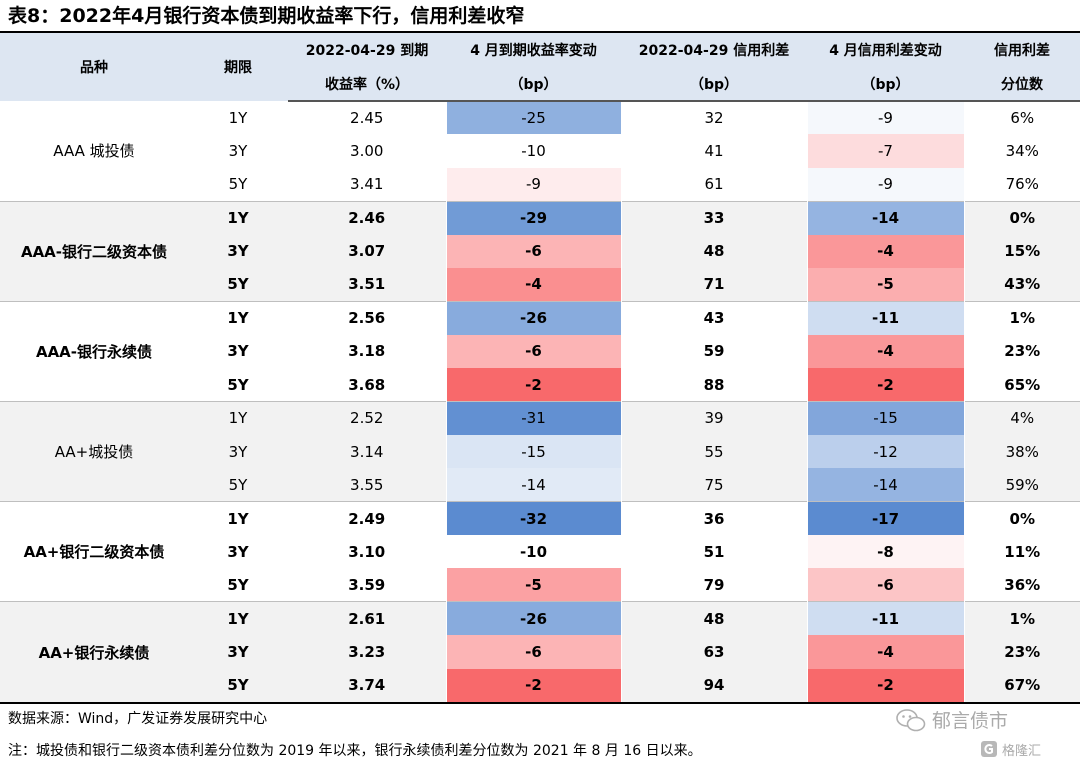 The image size is (1080, 768). I want to click on header-ytm-unit: 收益率（%）, so click(367, 84).